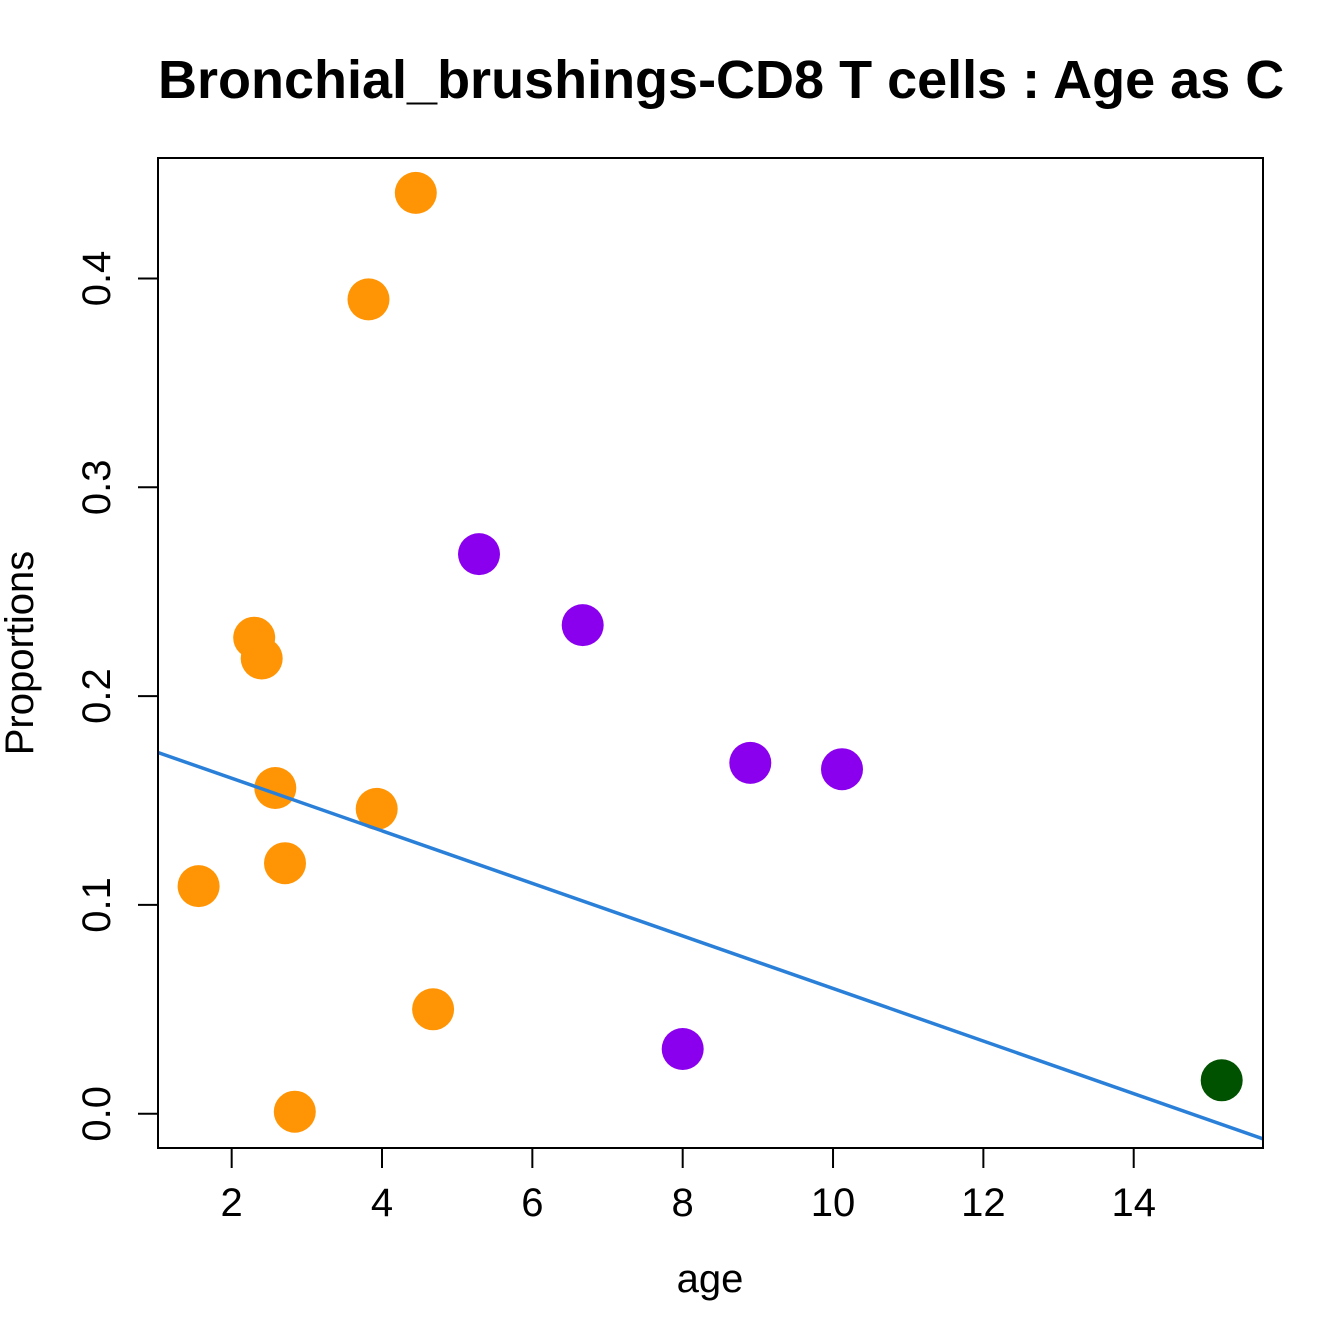 The height and width of the screenshot is (1344, 1344). Describe the element at coordinates (97, 1114) in the screenshot. I see `y-tick-label: 0.0` at that location.